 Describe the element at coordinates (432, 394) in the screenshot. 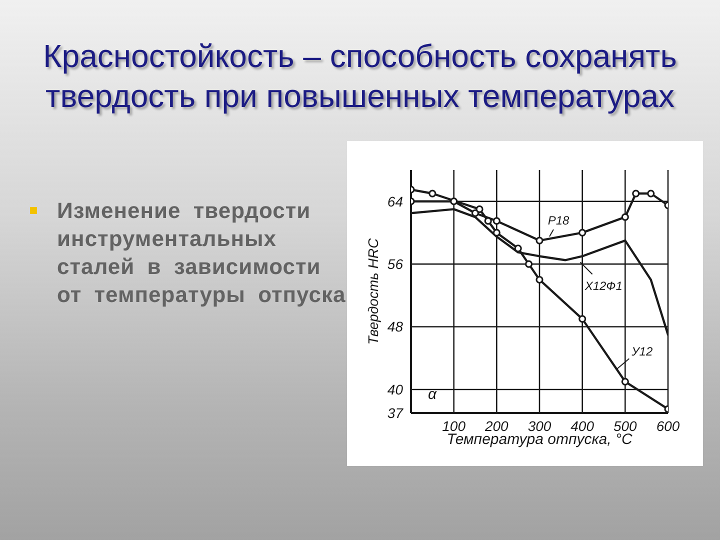

I see `annotation: α` at that location.